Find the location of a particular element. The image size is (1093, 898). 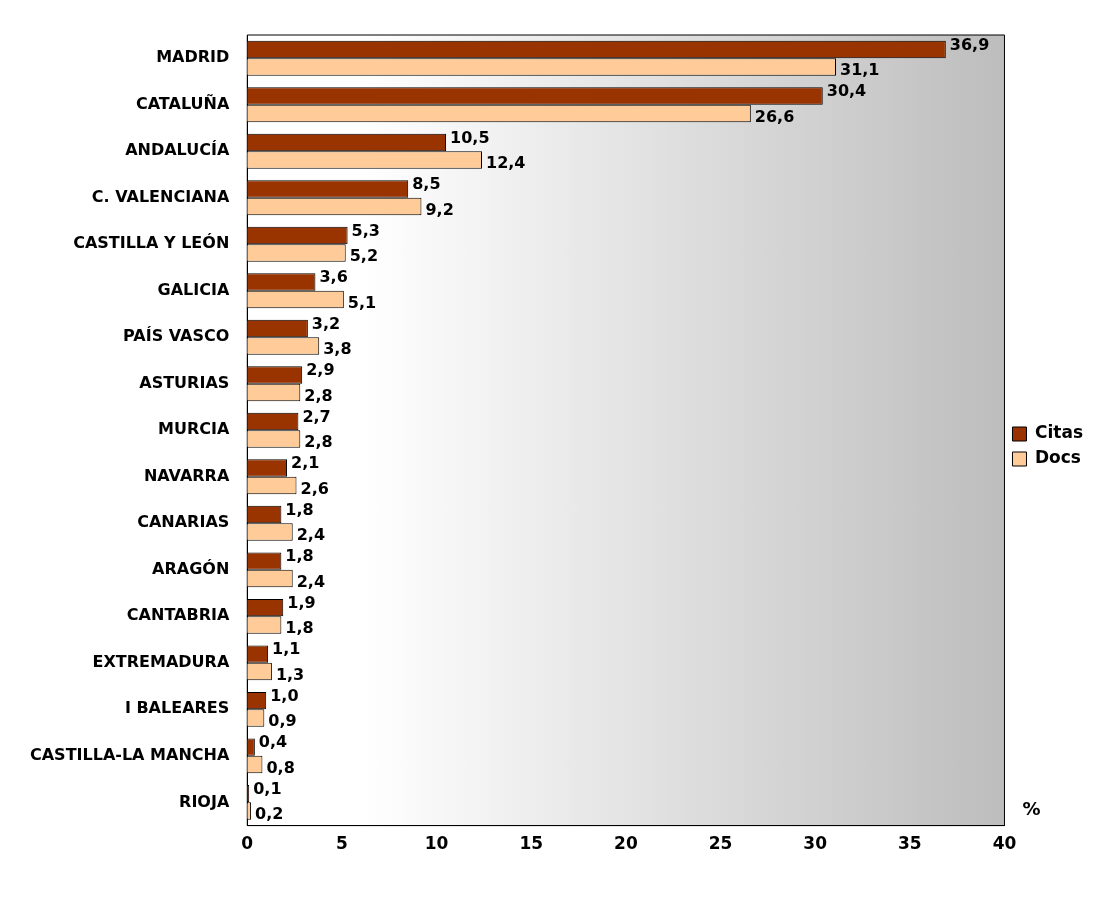

x-tick-label: 20 is located at coordinates (626, 843).